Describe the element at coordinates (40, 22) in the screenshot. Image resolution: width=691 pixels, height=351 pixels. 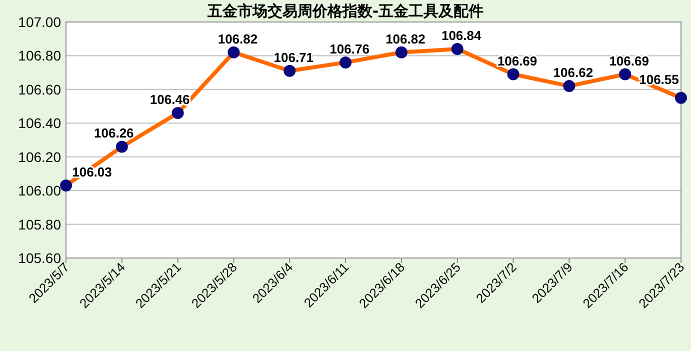
I see `y-tick-label: 107.00` at that location.